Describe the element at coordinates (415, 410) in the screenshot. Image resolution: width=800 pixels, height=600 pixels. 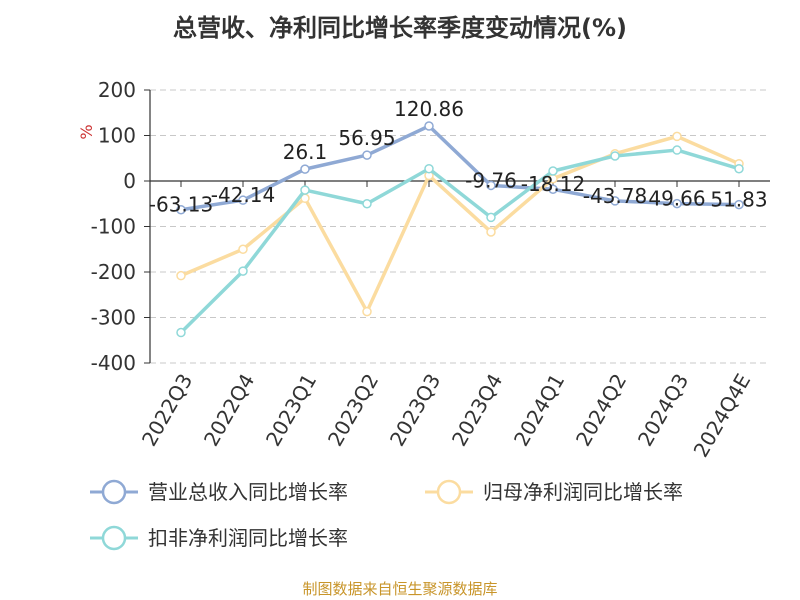
I see `x-tick-label: 2023Q3` at that location.